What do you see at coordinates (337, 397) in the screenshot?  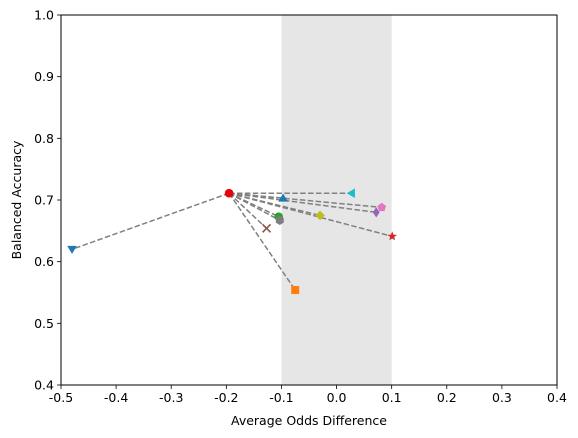 I see `x-tick-label: 0.0` at bounding box center [337, 397].